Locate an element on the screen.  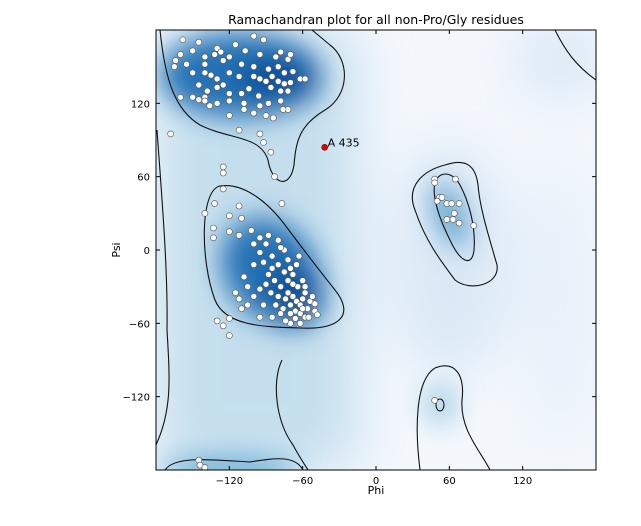
x-axis-label: Phi is located at coordinates (376, 490).